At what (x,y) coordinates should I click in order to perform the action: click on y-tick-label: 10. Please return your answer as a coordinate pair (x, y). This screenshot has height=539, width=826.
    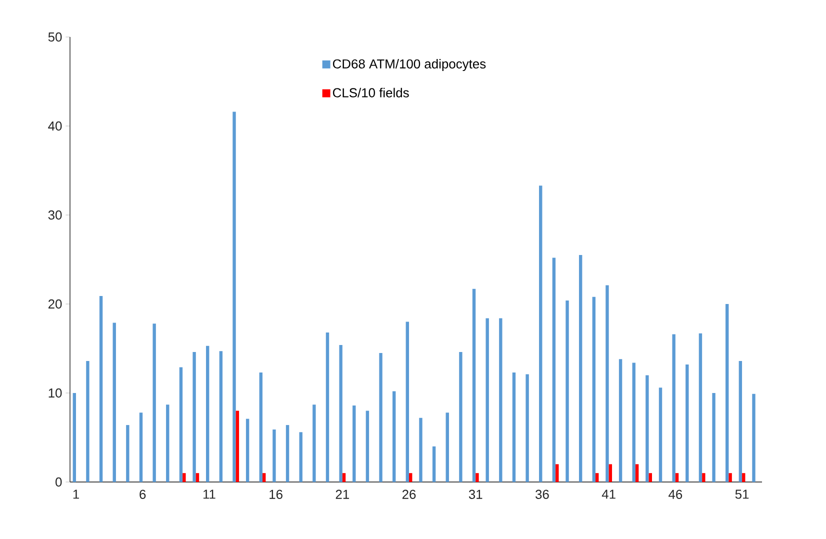
    Looking at the image, I should click on (55, 393).